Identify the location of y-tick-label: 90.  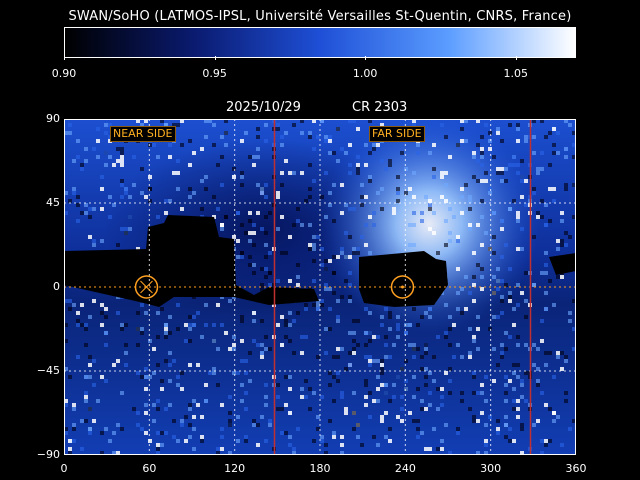
(53, 118).